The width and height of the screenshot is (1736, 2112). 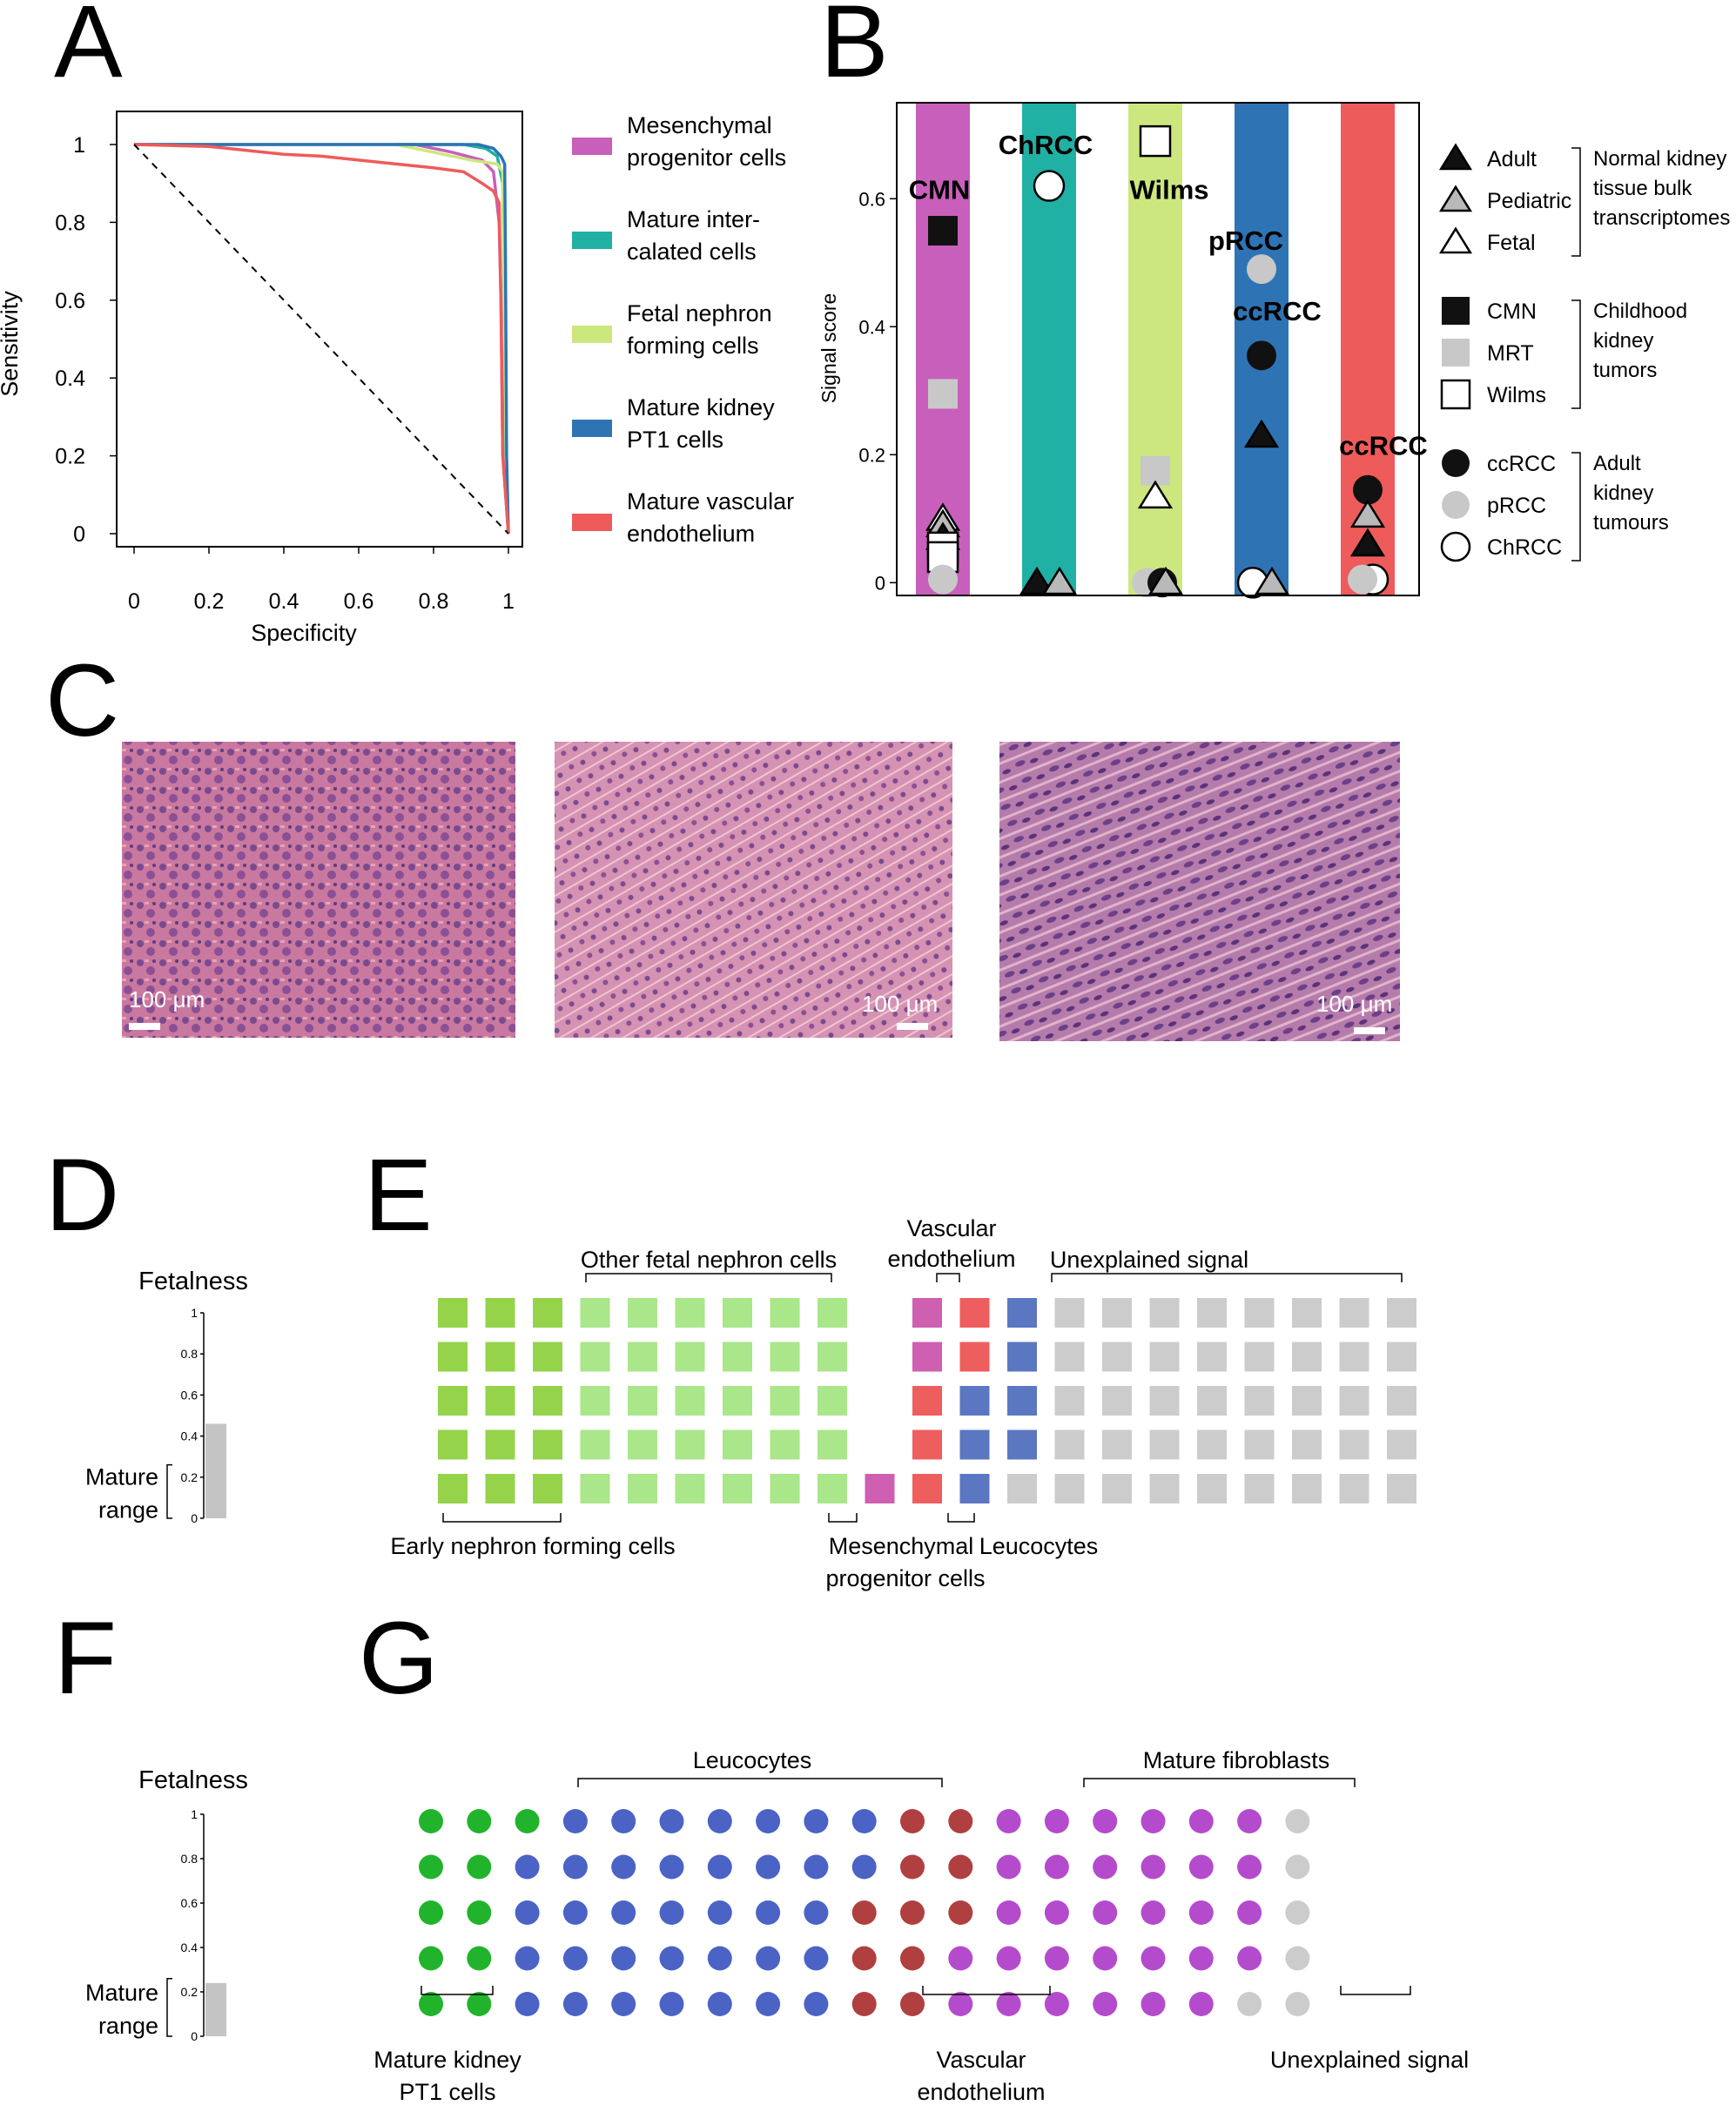 I want to click on signal-column-bar, so click(x=1155, y=349).